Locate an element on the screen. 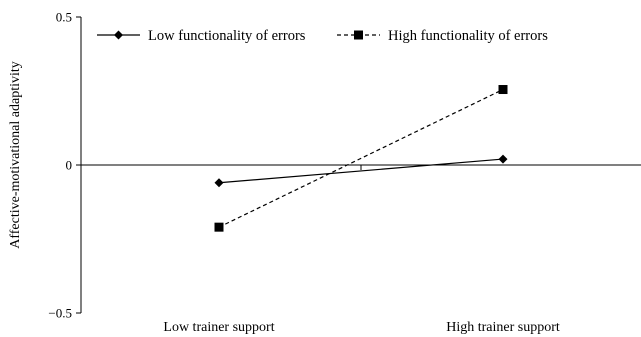 This screenshot has width=641, height=337. legend-item: High functionality of errors is located at coordinates (442, 36).